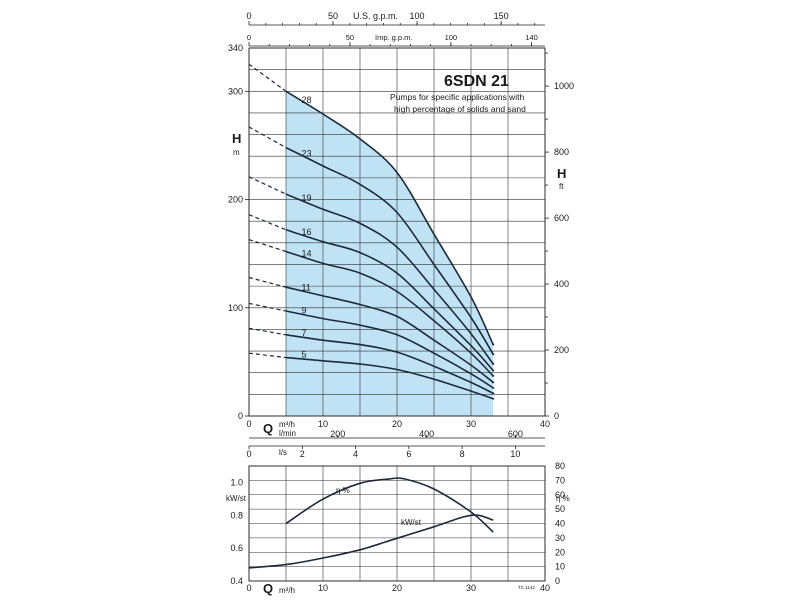  I want to click on stage-label: 9, so click(304, 311).